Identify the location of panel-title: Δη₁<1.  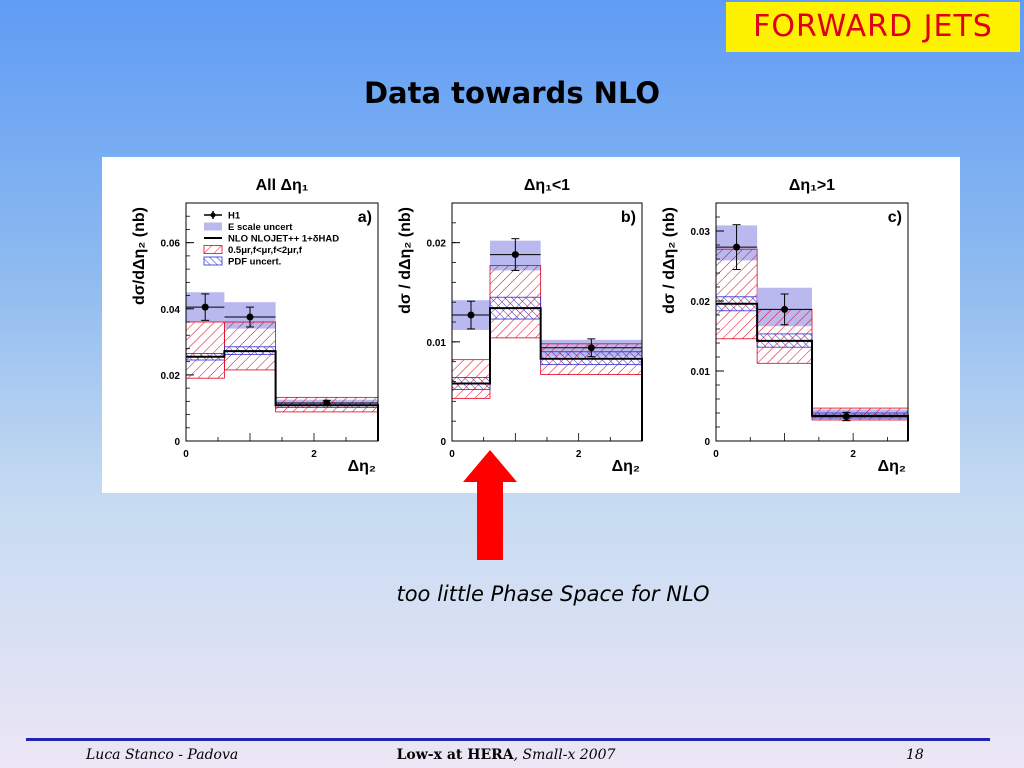
(547, 185).